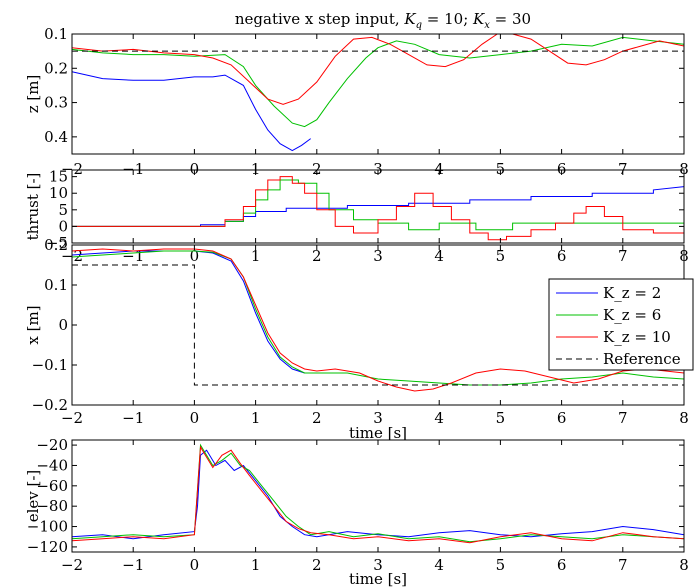 This screenshot has height=588, width=698. What do you see at coordinates (317, 169) in the screenshot?
I see `z-xtick-label: 2` at bounding box center [317, 169].